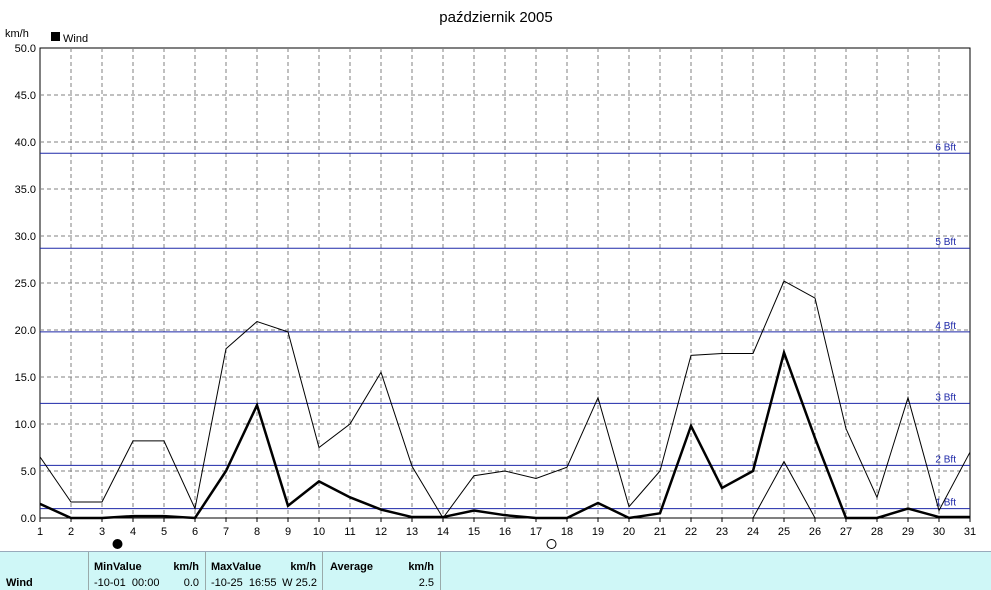  Describe the element at coordinates (133, 532) in the screenshot. I see `x-tick-label: 4` at that location.